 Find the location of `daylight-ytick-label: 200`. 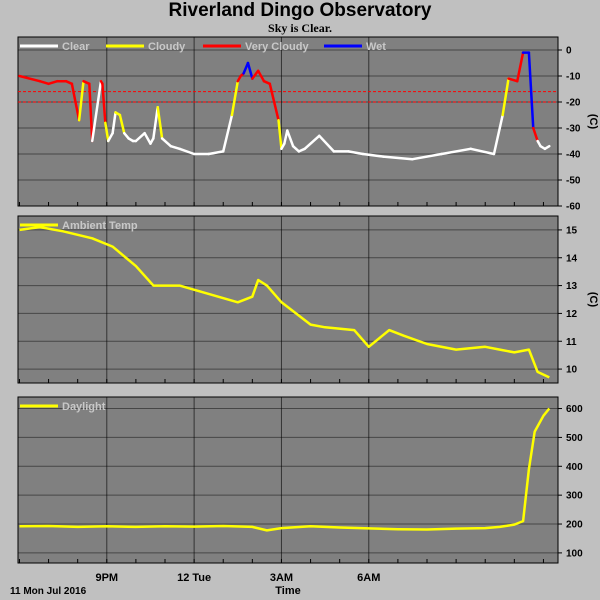

daylight-ytick-label: 200 is located at coordinates (574, 525).